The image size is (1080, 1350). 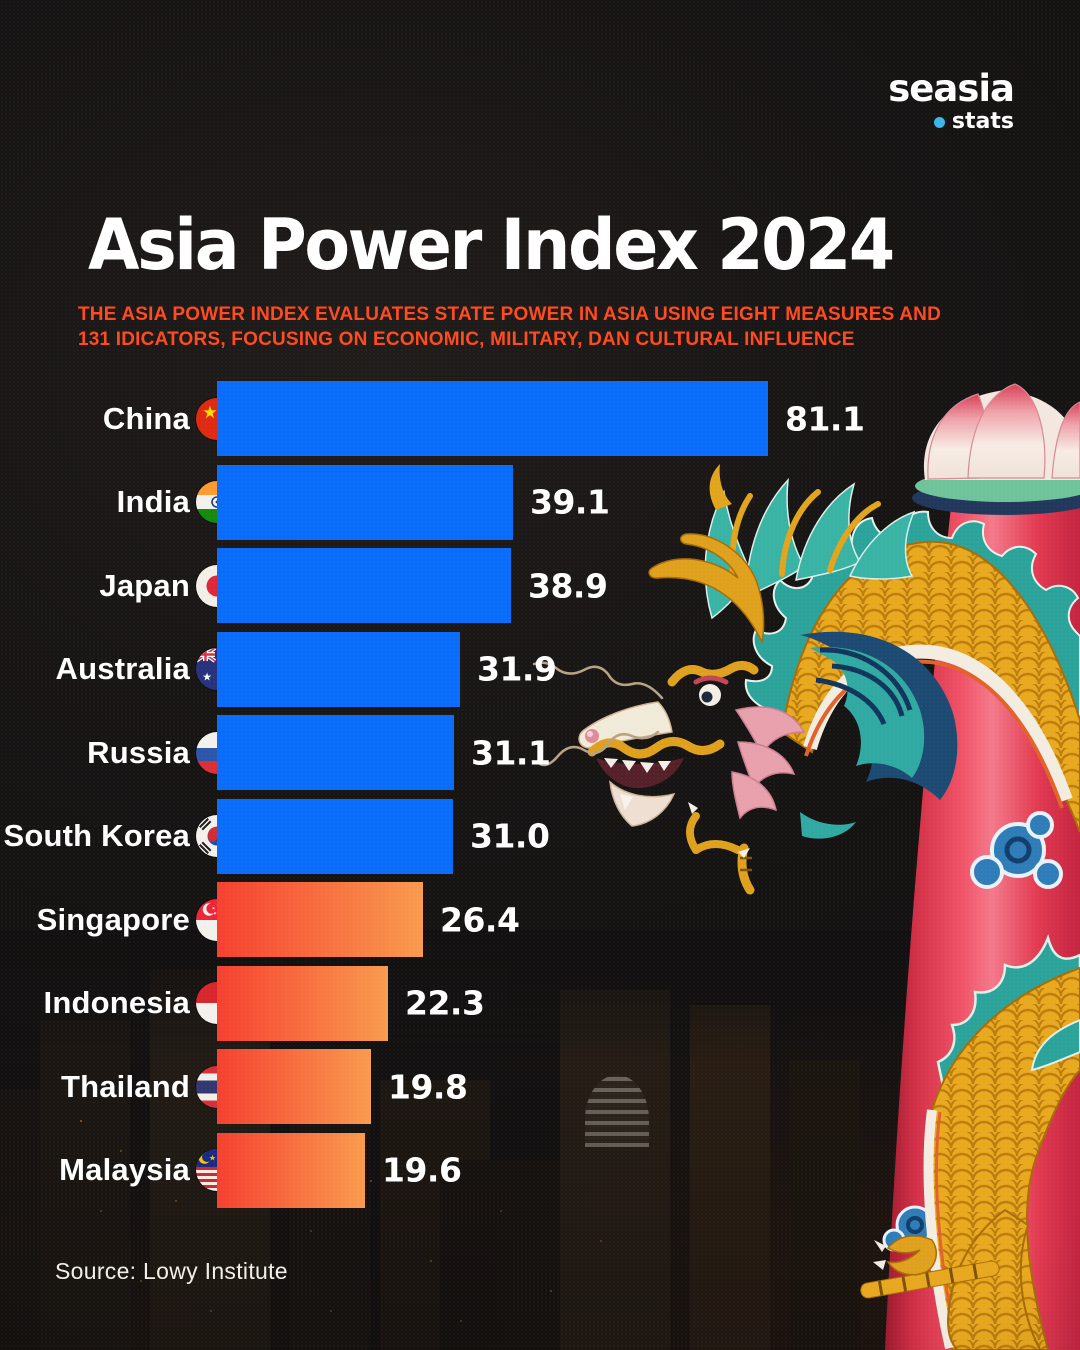 What do you see at coordinates (422, 1170) in the screenshot?
I see `value-label: 19.6` at bounding box center [422, 1170].